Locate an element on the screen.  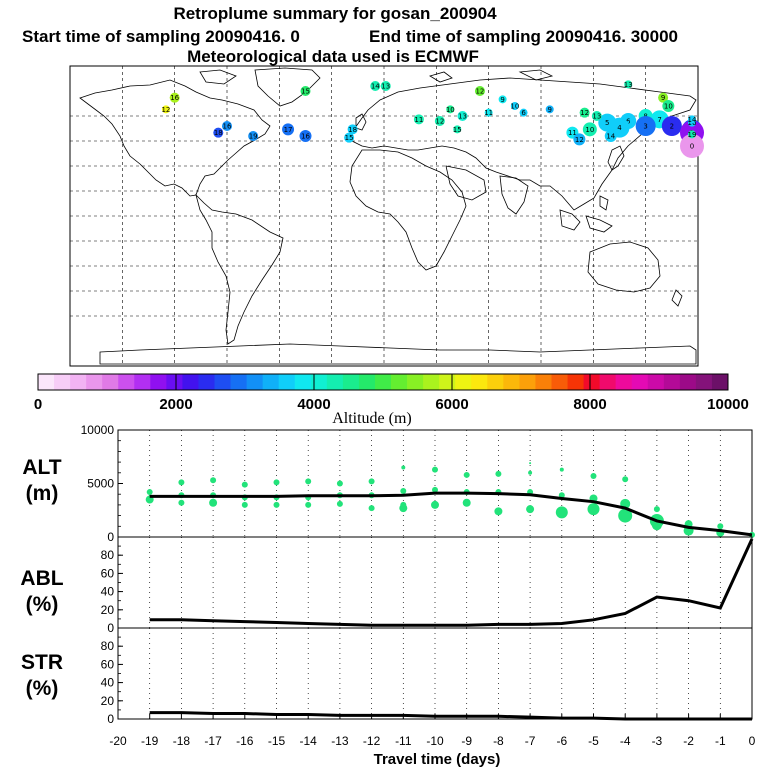
plume-cluster: 18 is located at coordinates (218, 132).